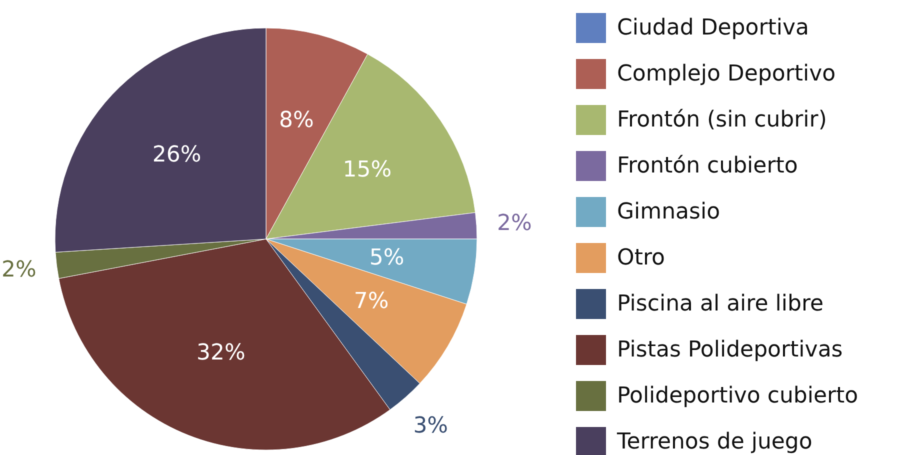 This screenshot has width=909, height=455. What do you see at coordinates (713, 28) in the screenshot?
I see `legend-label: Ciudad Deportiva` at bounding box center [713, 28].